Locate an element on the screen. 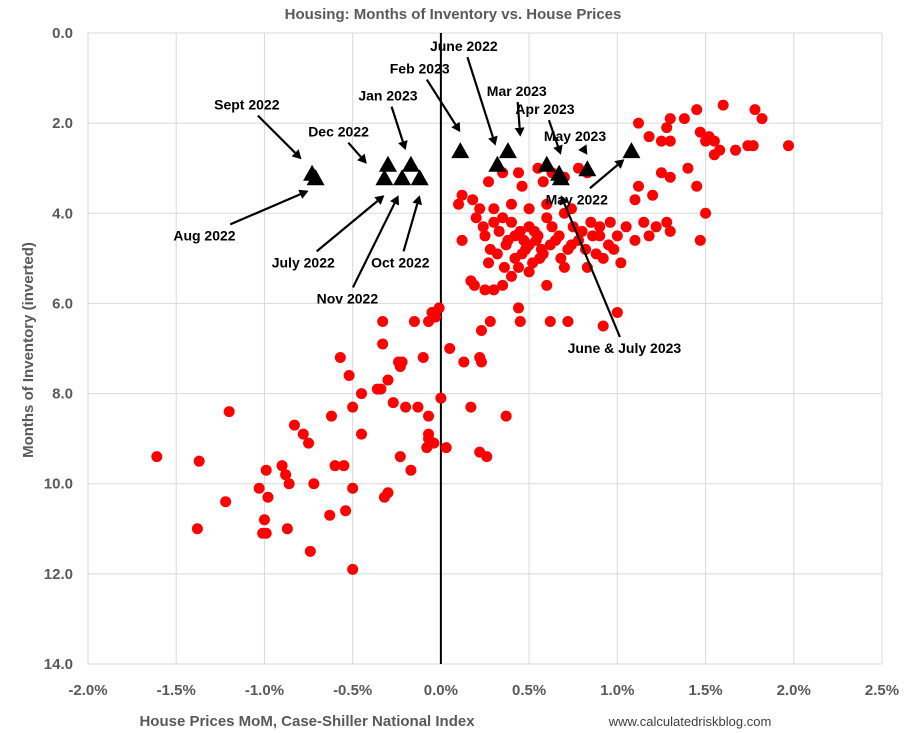  y-tick-label: 10.0 is located at coordinates (58, 484).